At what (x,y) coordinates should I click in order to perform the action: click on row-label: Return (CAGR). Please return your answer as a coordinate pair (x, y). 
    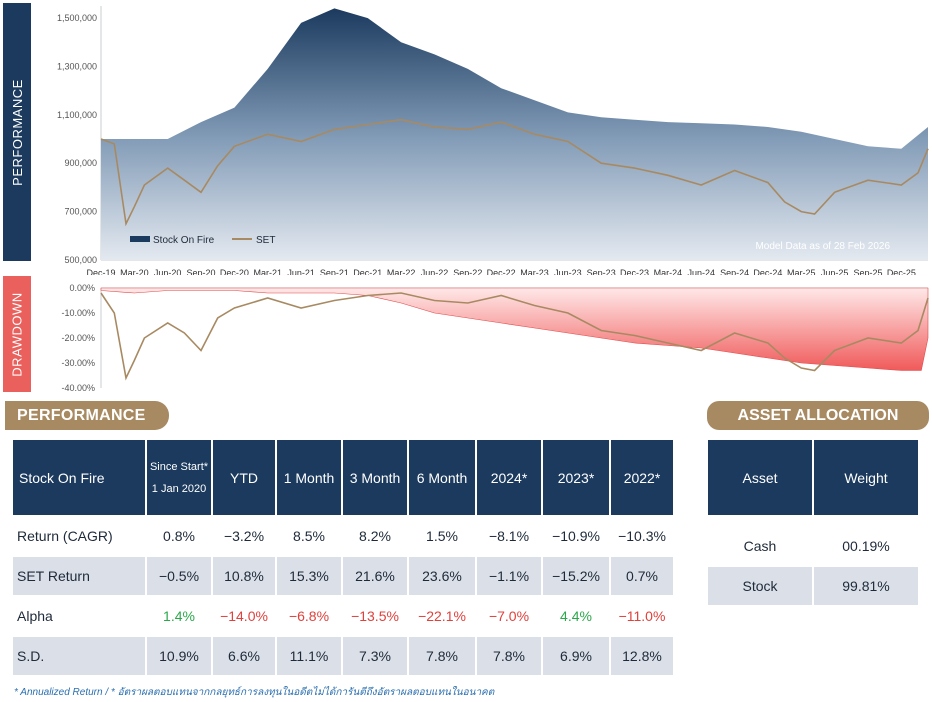
    Looking at the image, I should click on (79, 536).